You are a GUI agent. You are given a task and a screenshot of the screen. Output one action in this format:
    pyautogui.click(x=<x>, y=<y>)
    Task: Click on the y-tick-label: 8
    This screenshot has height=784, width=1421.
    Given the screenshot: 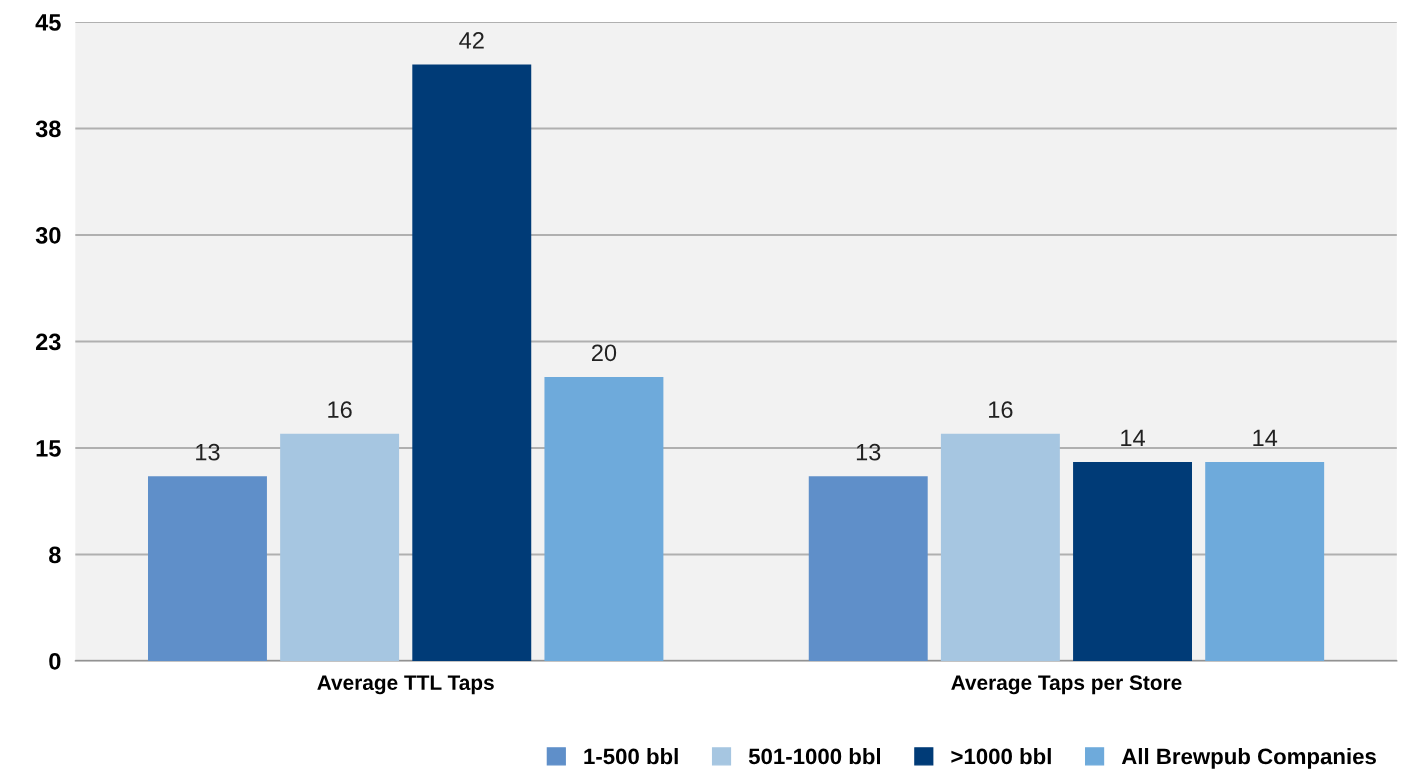 What is the action you would take?
    pyautogui.click(x=55, y=555)
    